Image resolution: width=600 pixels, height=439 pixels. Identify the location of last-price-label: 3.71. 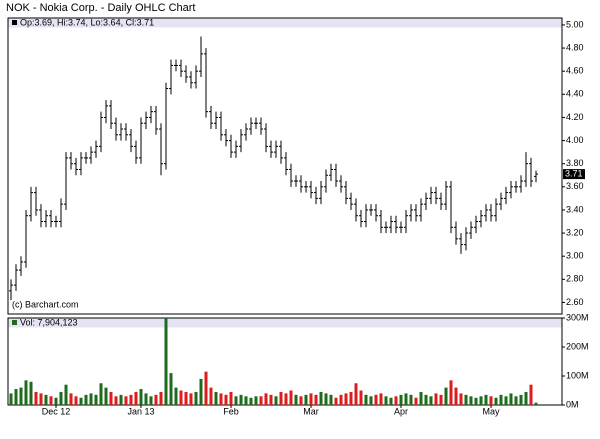
(574, 173).